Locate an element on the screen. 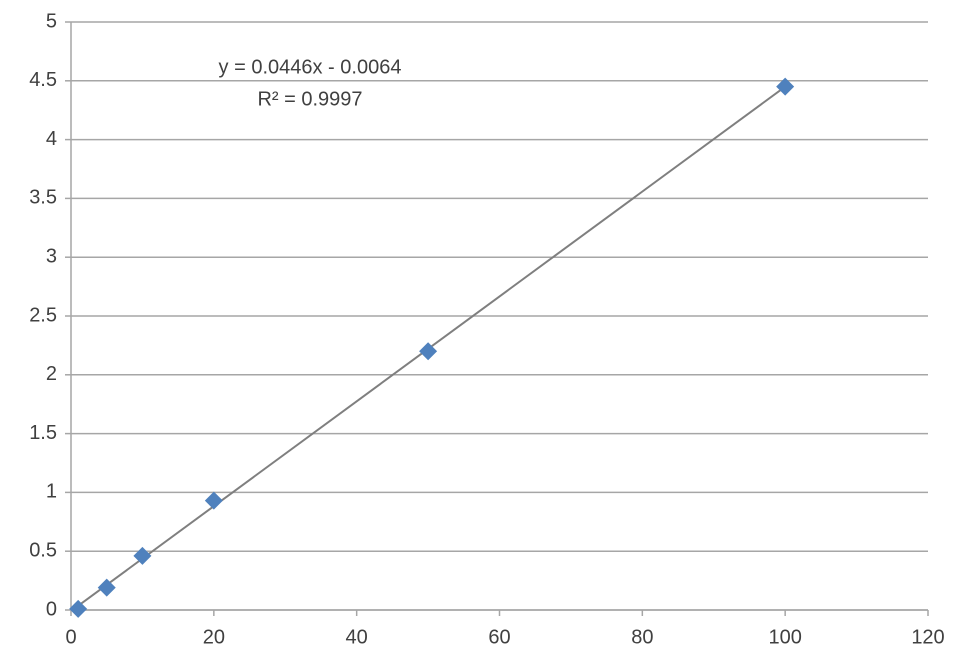 The image size is (966, 669). y-tick-label: 2 is located at coordinates (51, 374).